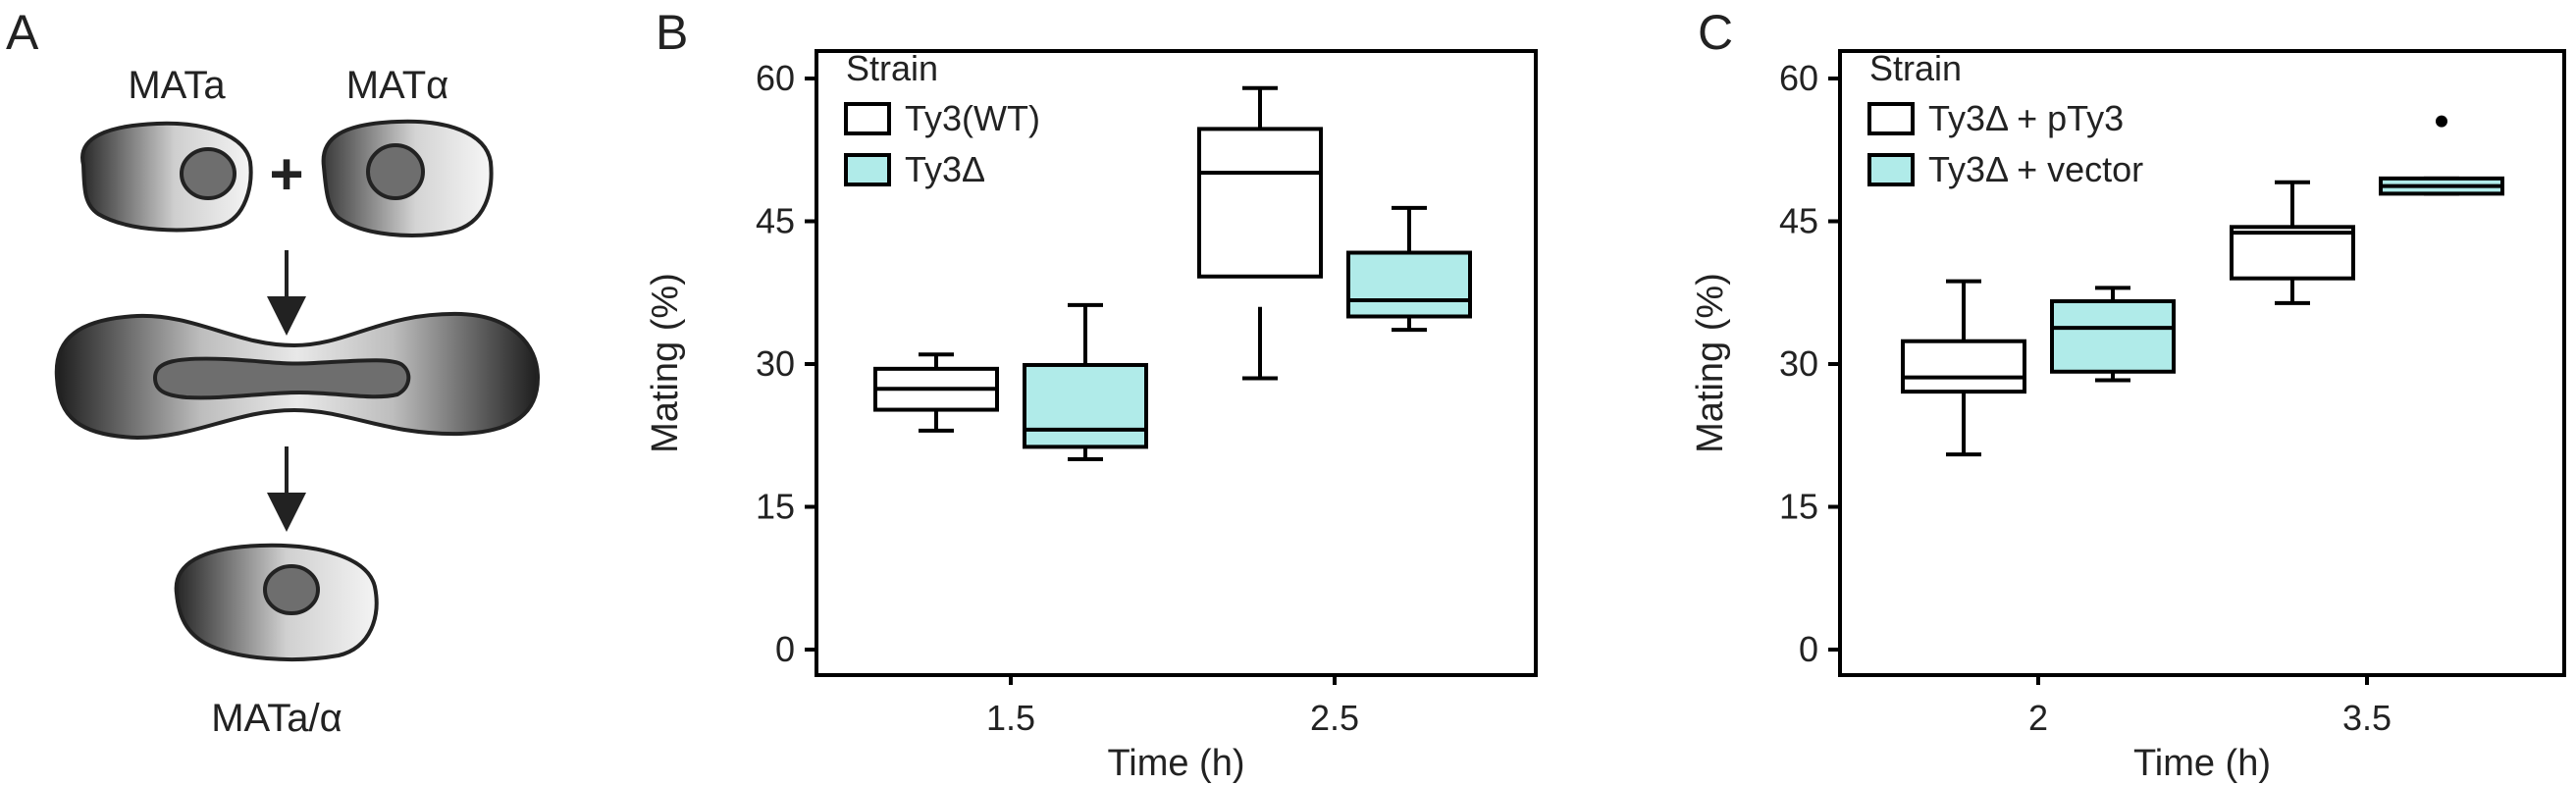 The width and height of the screenshot is (2576, 785). I want to click on x-tick-label: 1.5, so click(1011, 718).